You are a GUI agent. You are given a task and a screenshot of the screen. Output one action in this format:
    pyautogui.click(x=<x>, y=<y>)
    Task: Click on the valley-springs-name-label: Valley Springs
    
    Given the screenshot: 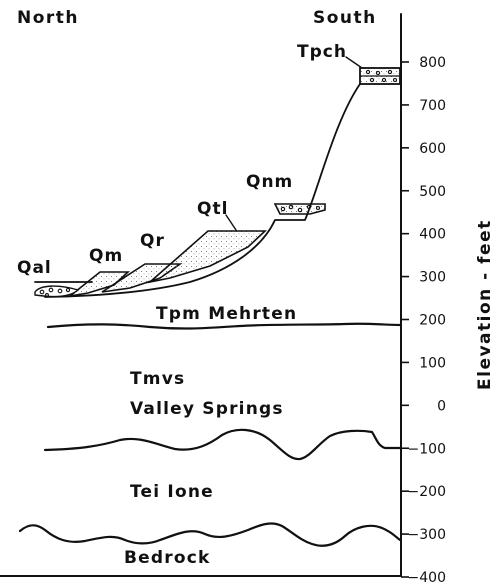 What is the action you would take?
    pyautogui.click(x=207, y=409)
    